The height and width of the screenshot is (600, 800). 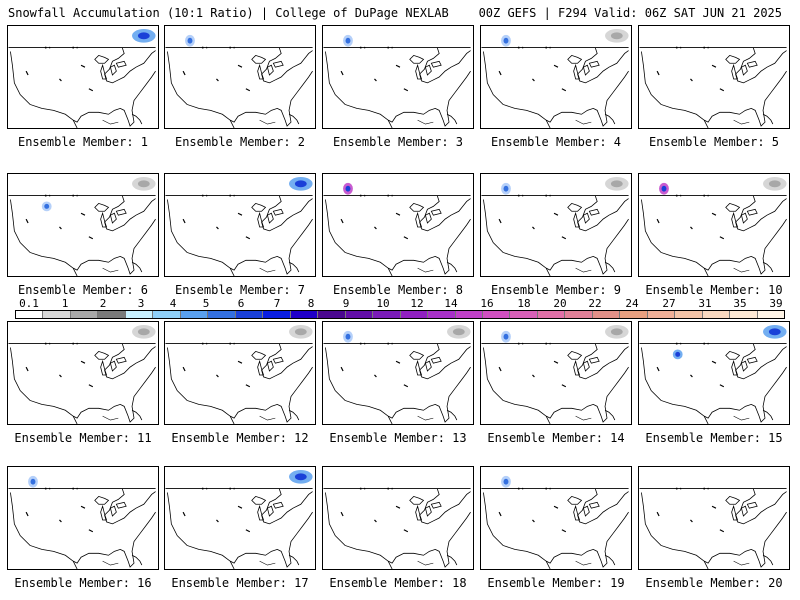 I want to click on legend-label: 1, so click(x=65, y=303).